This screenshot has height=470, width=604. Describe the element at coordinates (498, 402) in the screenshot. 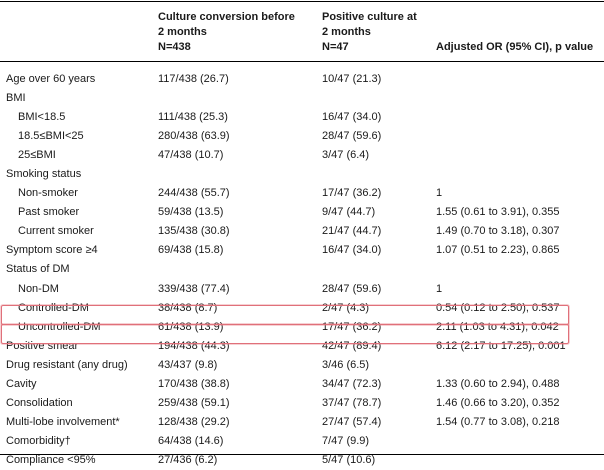

I see `row-or: 1.46 (0.66 to 3.20), 0.352` at that location.